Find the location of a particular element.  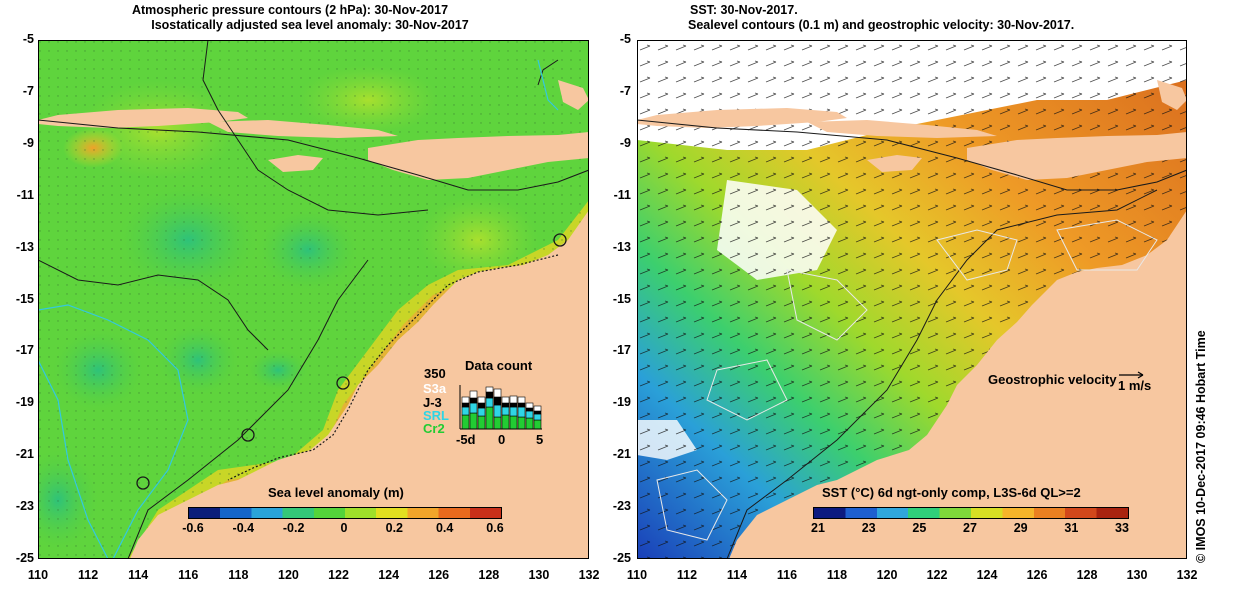

lon-tick-label: 122 is located at coordinates (937, 575).